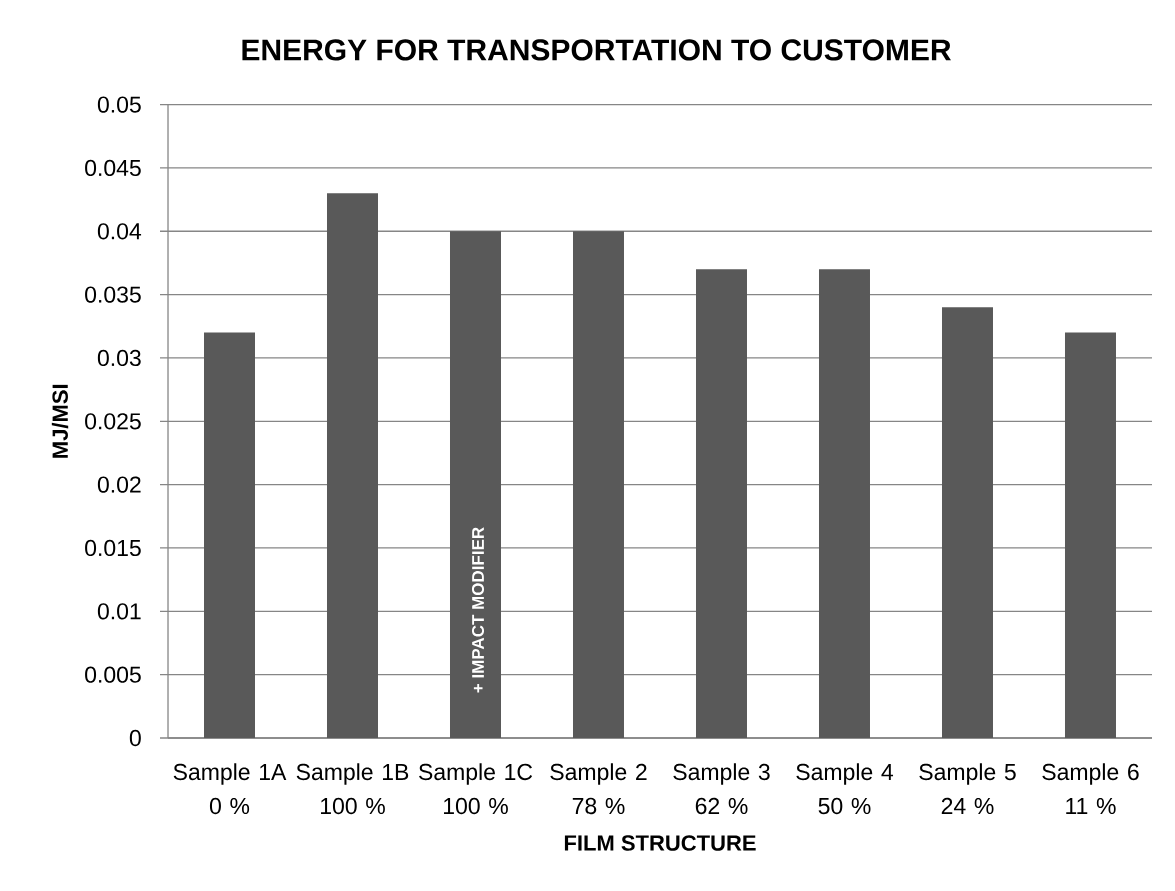 This screenshot has width=1175, height=891. I want to click on y-tick-label: 0.005, so click(113, 674).